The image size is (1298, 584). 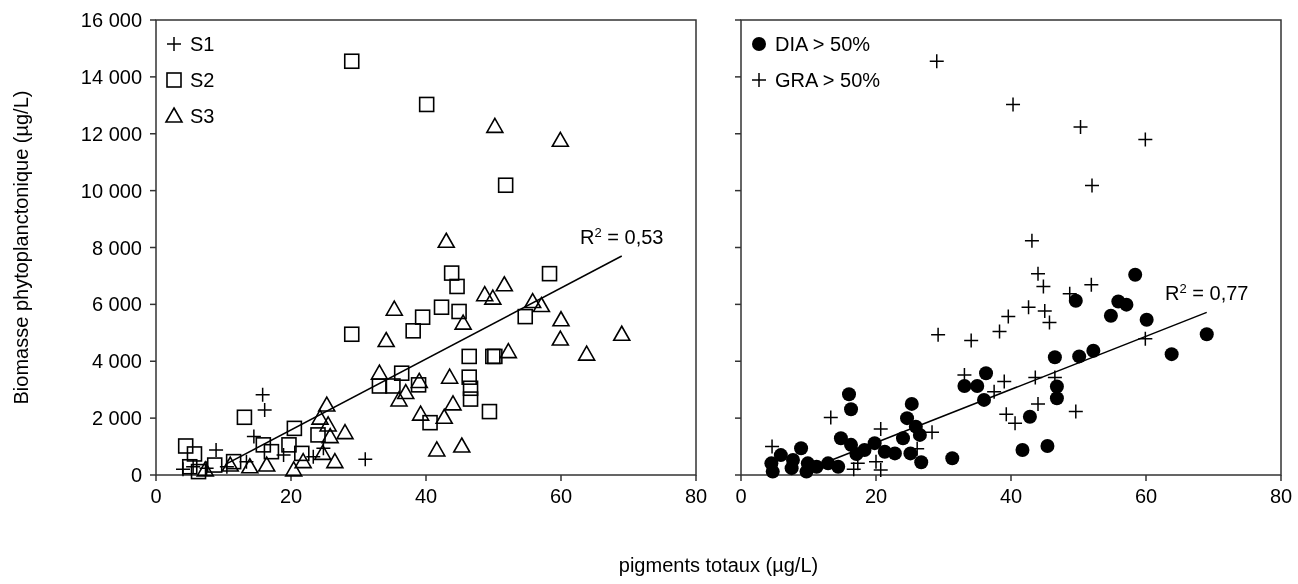 I want to click on y-tick-label: 2 000, so click(x=116, y=418).